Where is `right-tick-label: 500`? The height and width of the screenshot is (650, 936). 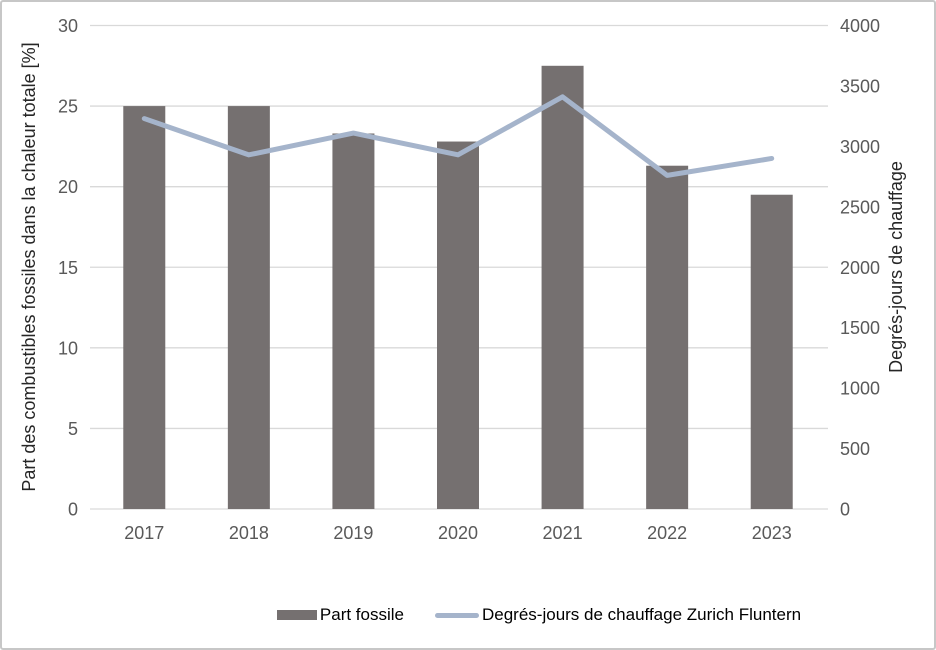 right-tick-label: 500 is located at coordinates (855, 449).